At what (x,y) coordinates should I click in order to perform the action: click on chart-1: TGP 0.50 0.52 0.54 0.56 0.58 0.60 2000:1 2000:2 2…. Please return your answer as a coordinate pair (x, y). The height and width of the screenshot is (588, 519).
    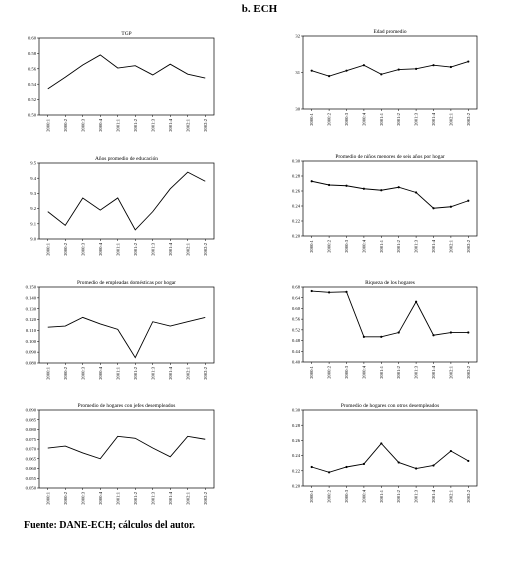
    Looking at the image, I should click on (121, 81).